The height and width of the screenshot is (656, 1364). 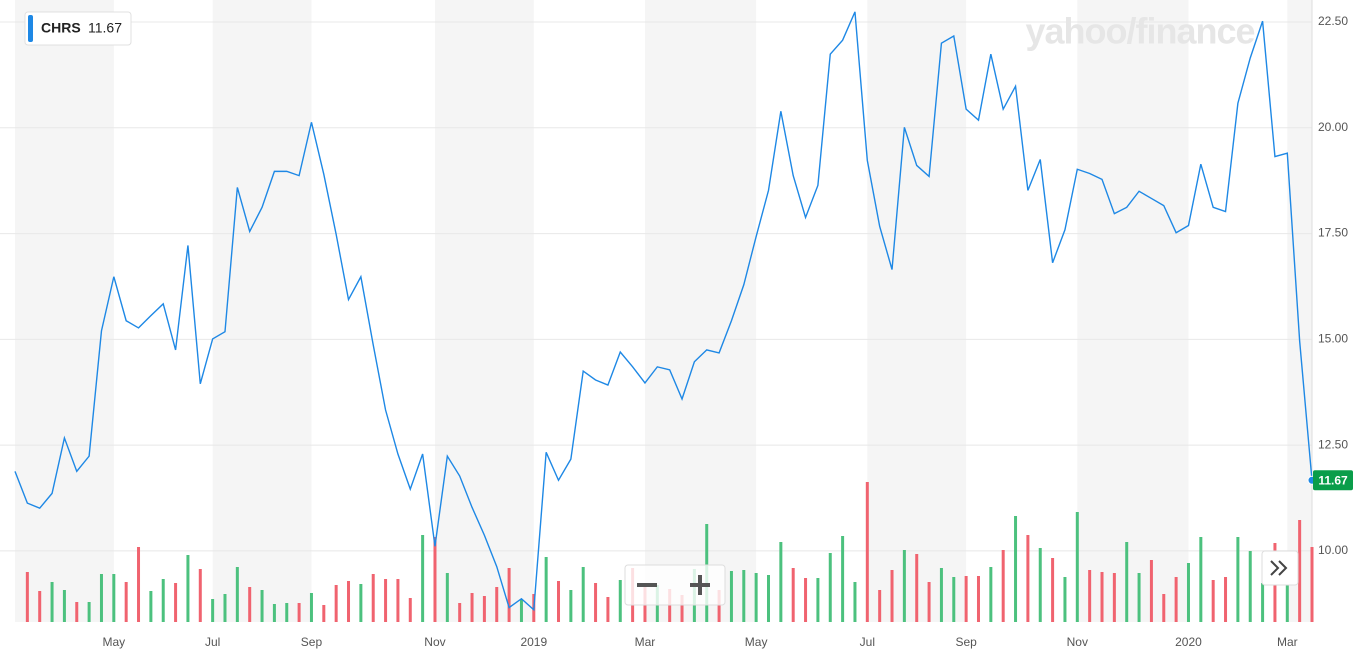 I want to click on expand-box, so click(x=1280, y=568).